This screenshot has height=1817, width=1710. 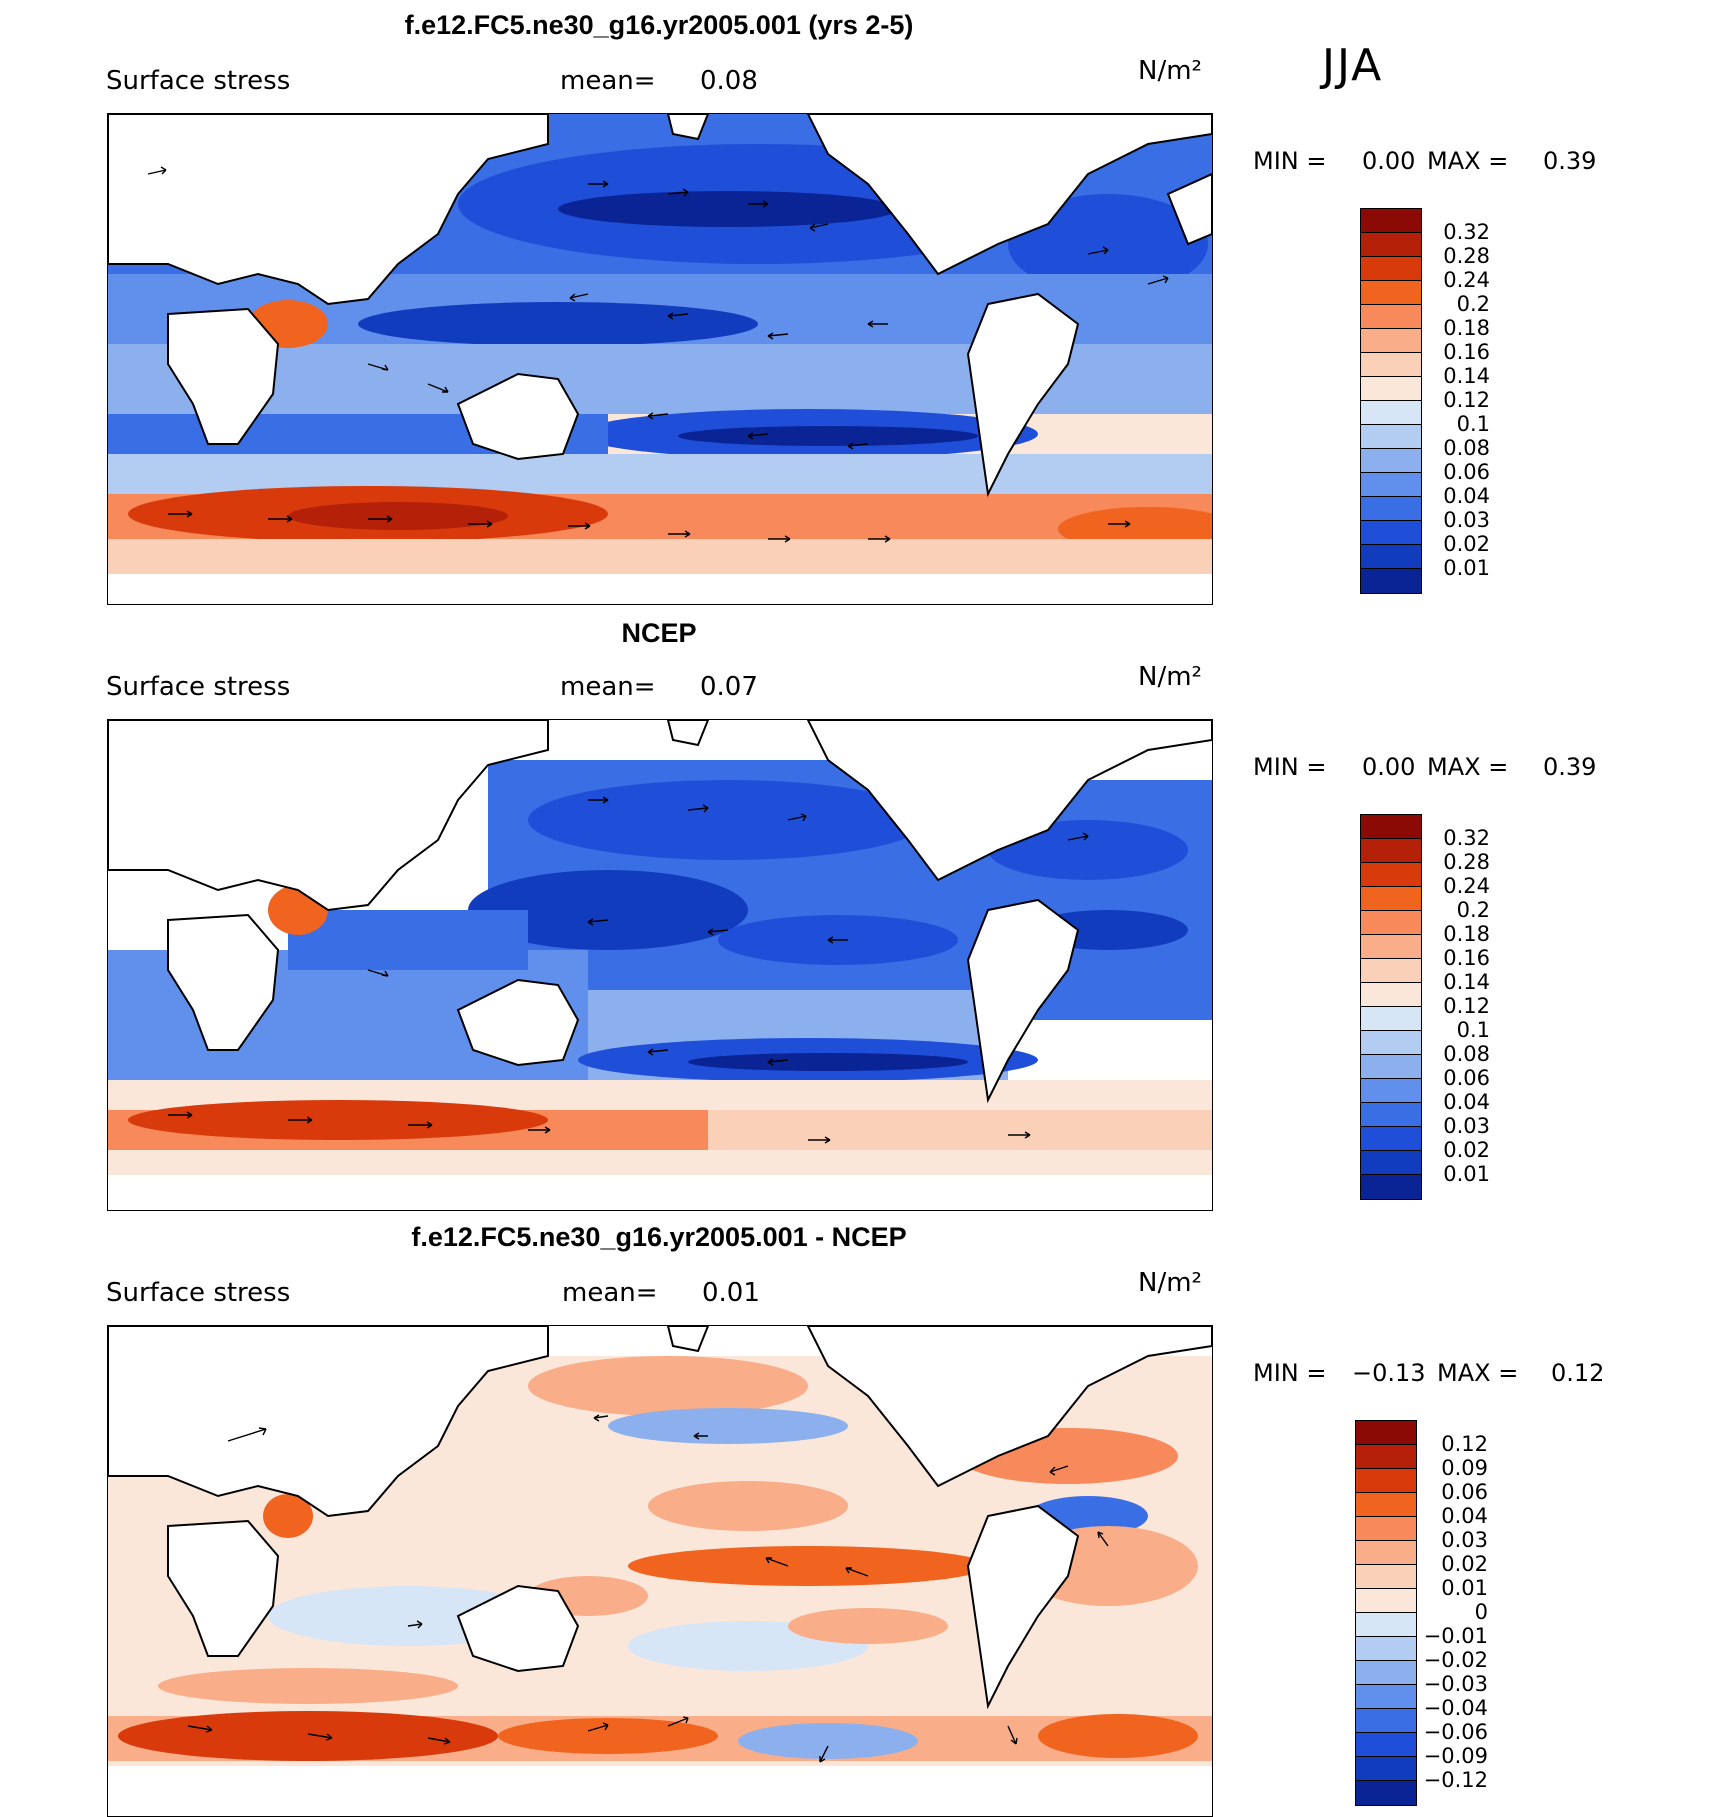 What do you see at coordinates (1455, 1780) in the screenshot?
I see `colorbar-tick-label: −0.12` at bounding box center [1455, 1780].